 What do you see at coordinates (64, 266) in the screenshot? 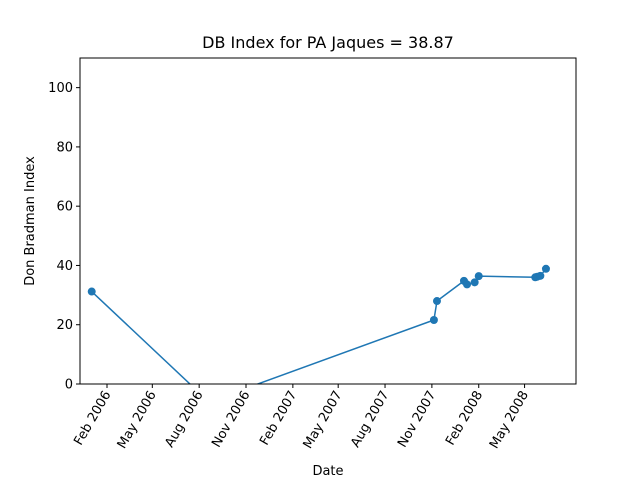
I see `y-tick-label: 40` at bounding box center [64, 266].